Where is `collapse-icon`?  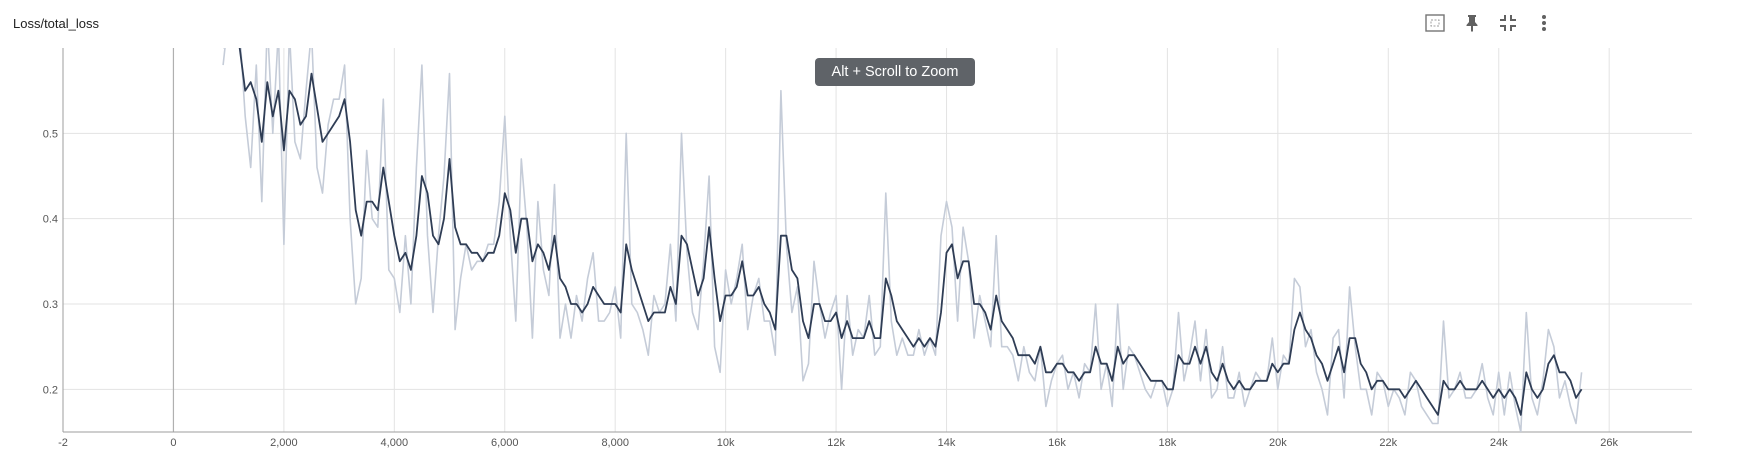 collapse-icon is located at coordinates (1508, 23).